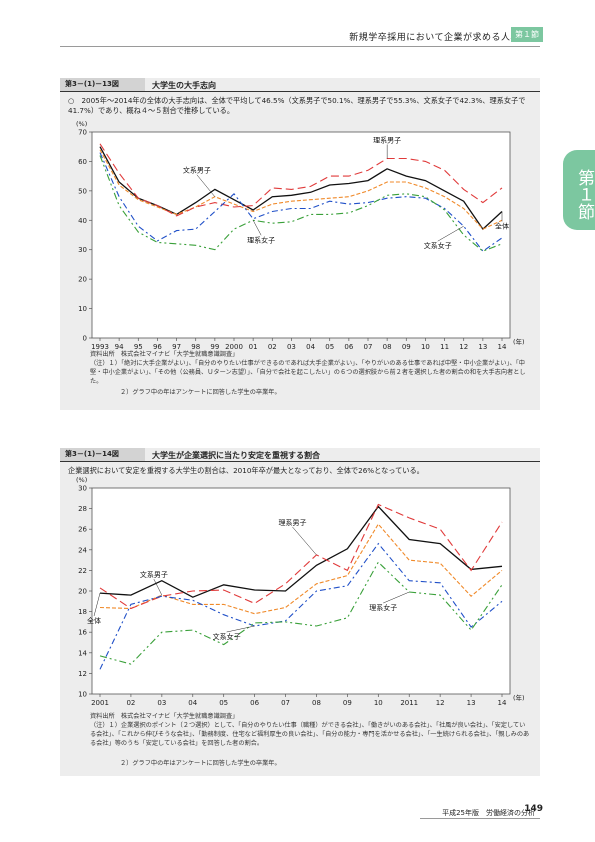 The height and width of the screenshot is (842, 595). Describe the element at coordinates (234, 347) in the screenshot. I see `x-tick-label: 2000` at that location.